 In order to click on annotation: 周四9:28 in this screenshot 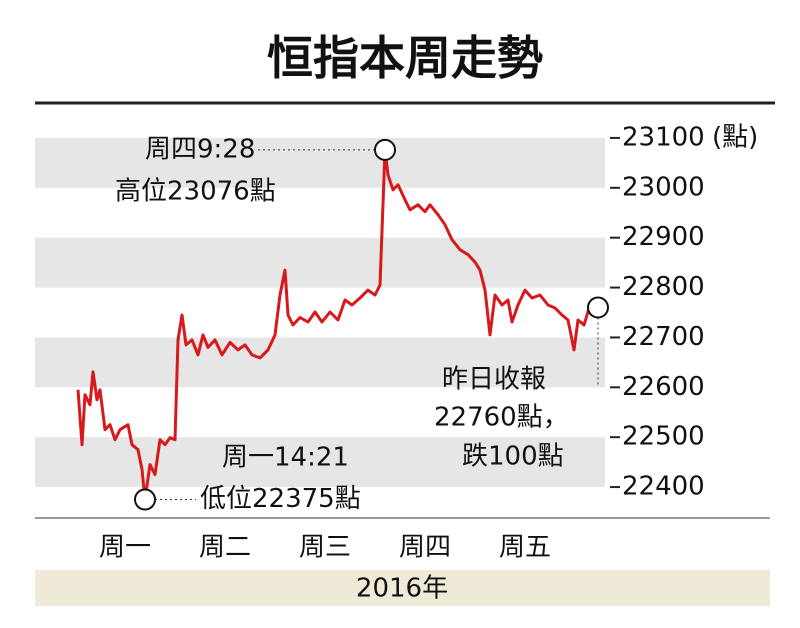, I will do `click(200, 149)`.